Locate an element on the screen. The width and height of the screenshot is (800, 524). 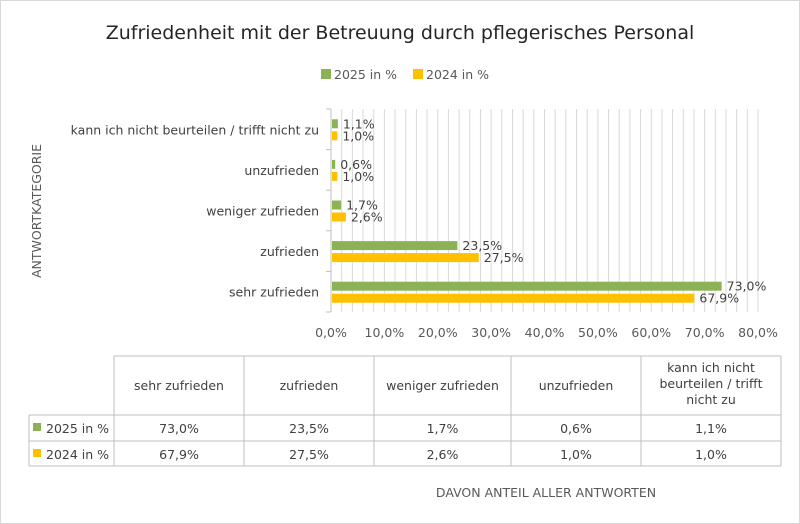
x-tick-label: 10,0% is located at coordinates (385, 332).